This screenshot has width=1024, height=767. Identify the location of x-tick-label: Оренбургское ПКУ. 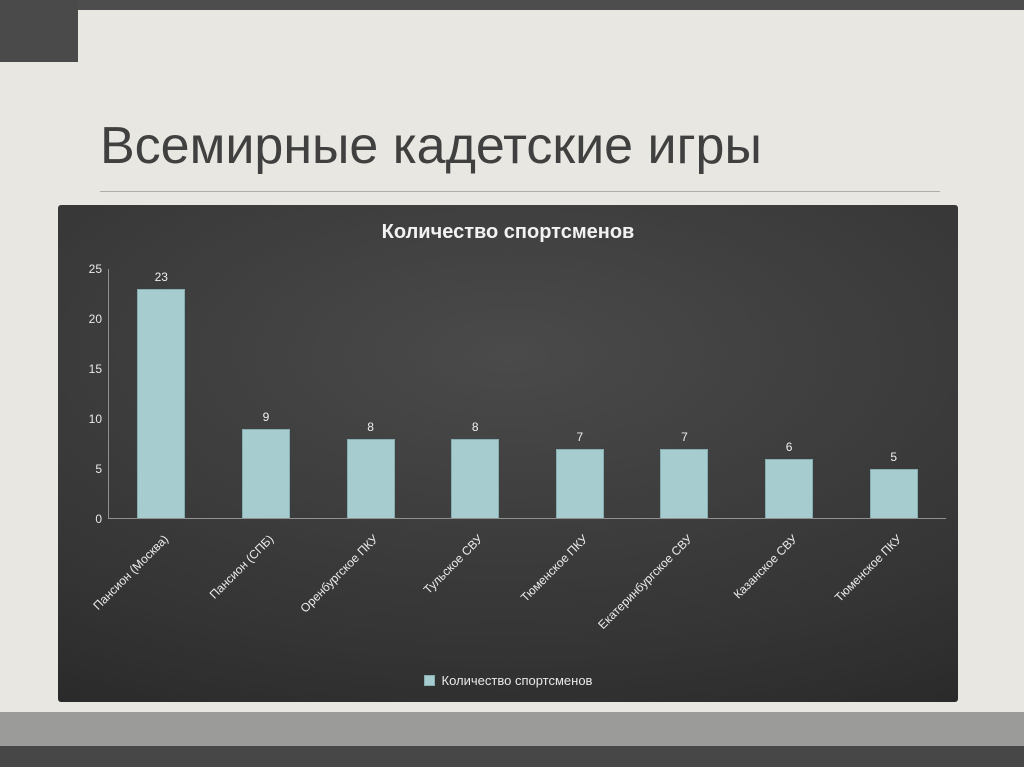
(339, 574).